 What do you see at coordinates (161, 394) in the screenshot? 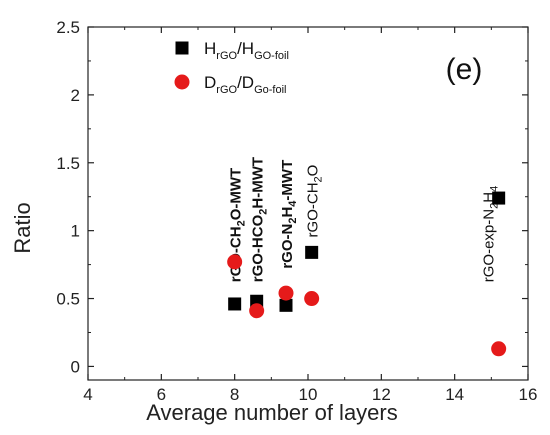
I see `x-tick-label: 6` at bounding box center [161, 394].